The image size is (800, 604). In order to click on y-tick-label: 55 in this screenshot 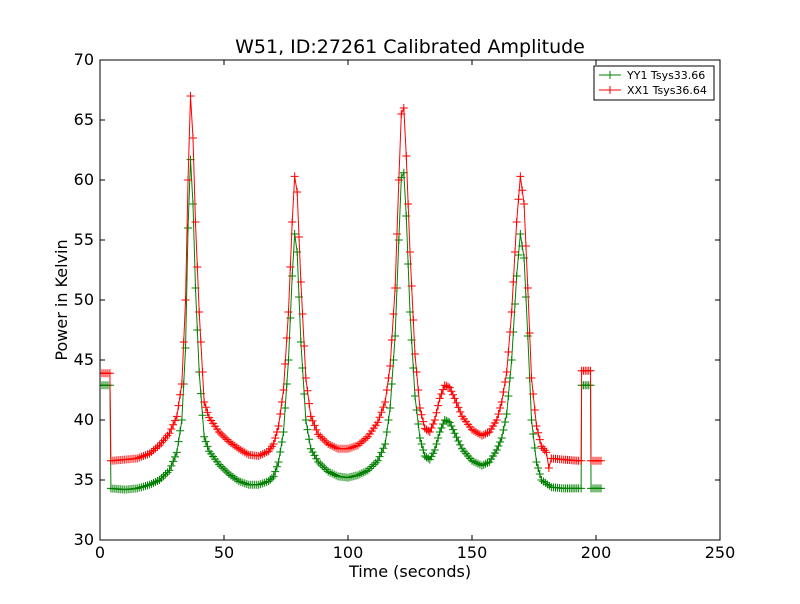, I will do `click(84, 239)`.